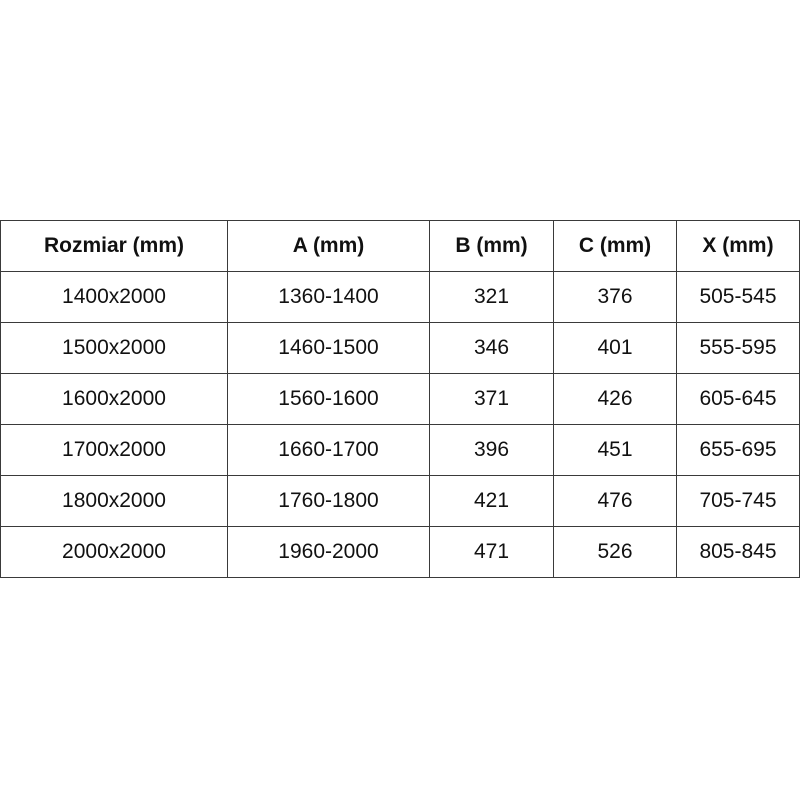 The image size is (800, 800). I want to click on table-cell: 421, so click(491, 501).